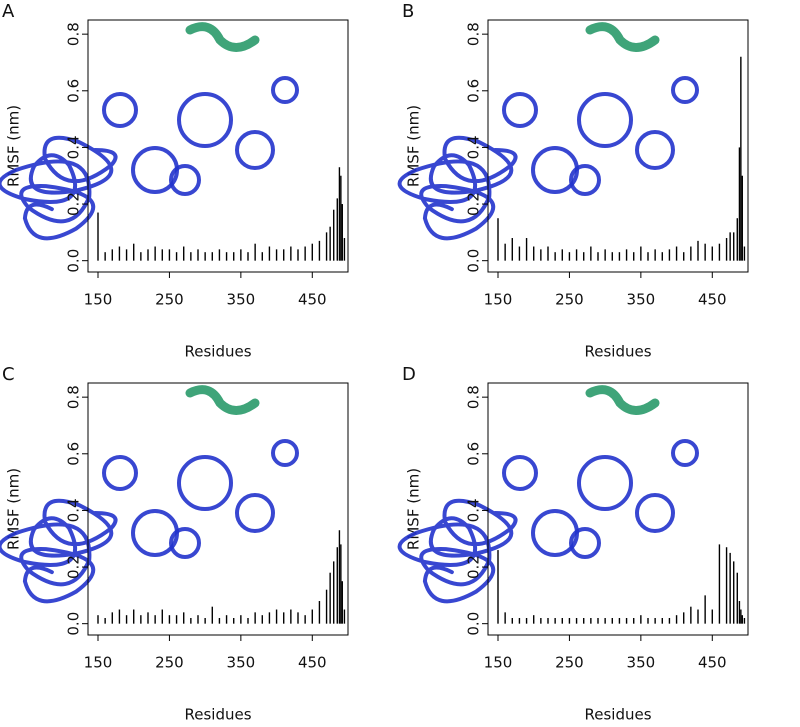 This screenshot has height=727, width=800. What do you see at coordinates (408, 11) in the screenshot?
I see `panel-letter: B` at bounding box center [408, 11].